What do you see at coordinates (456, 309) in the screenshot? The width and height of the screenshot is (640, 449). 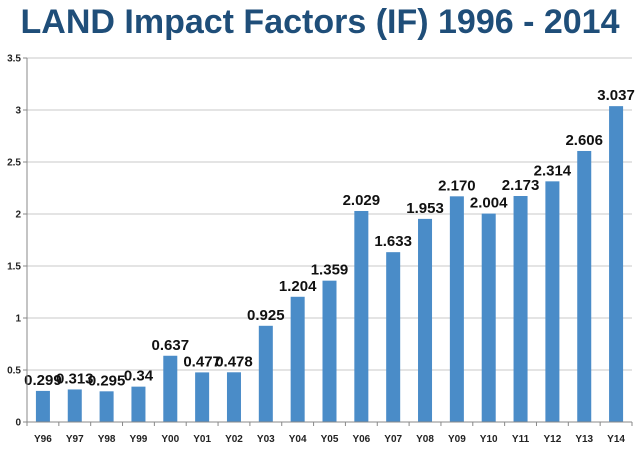 I see `bar-y09` at bounding box center [456, 309].